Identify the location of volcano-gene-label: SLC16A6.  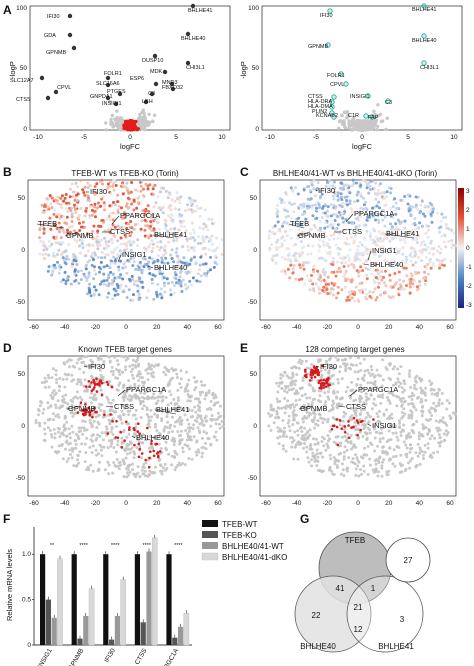
(108, 84).